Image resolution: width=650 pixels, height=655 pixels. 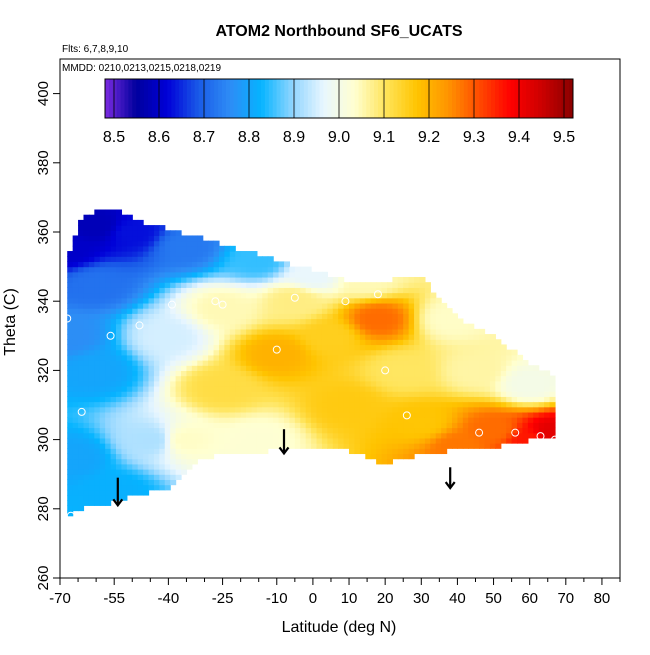 I want to click on colorbar-tick-label: 9.0, so click(x=339, y=137).